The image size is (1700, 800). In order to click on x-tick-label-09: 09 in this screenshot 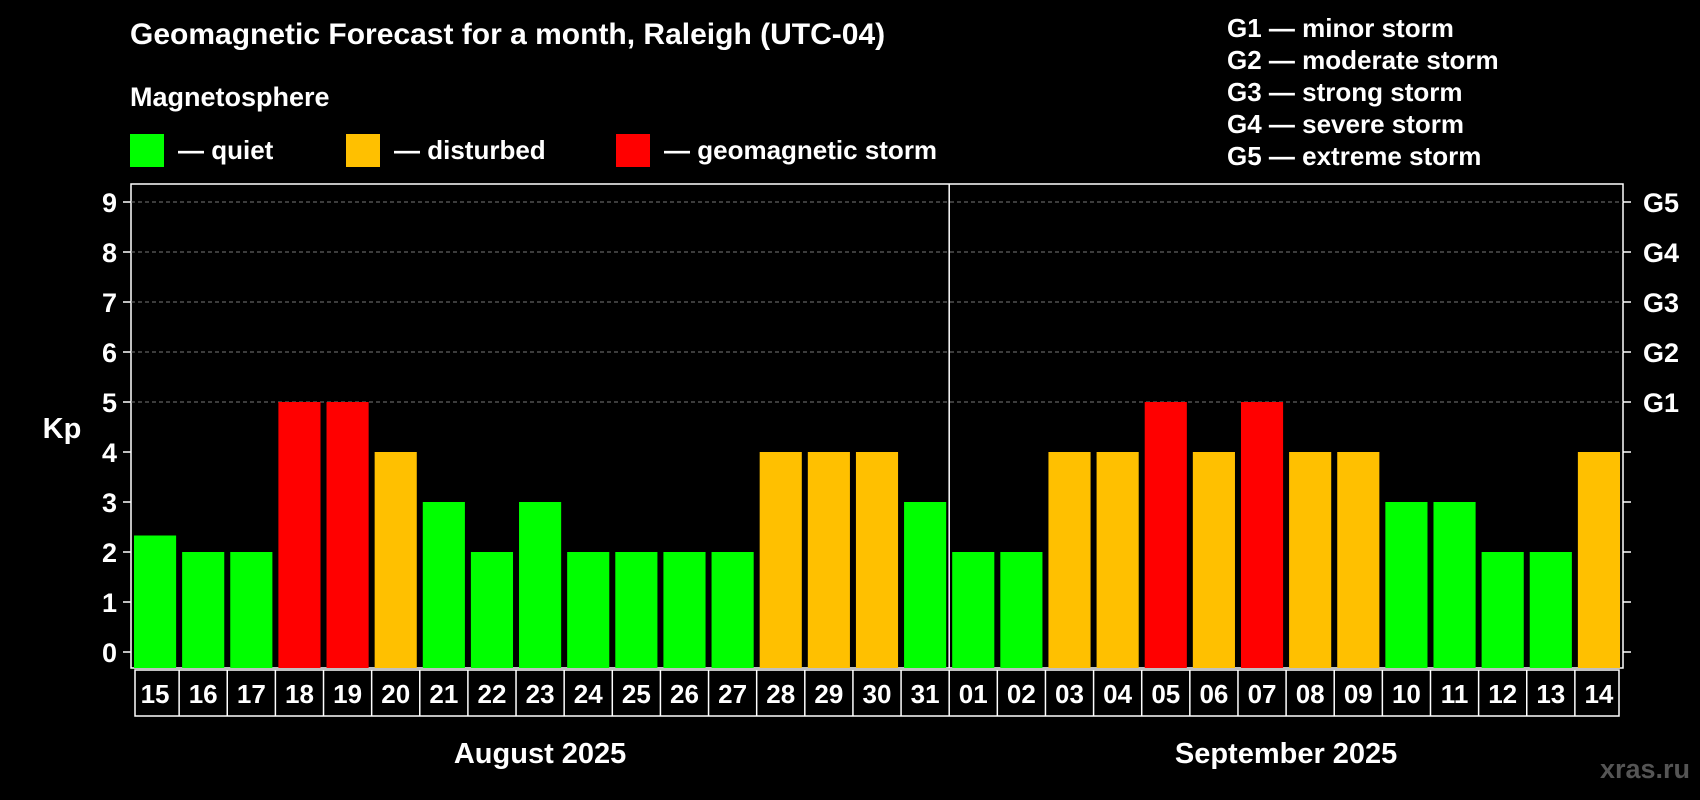, I will do `click(1358, 694)`.